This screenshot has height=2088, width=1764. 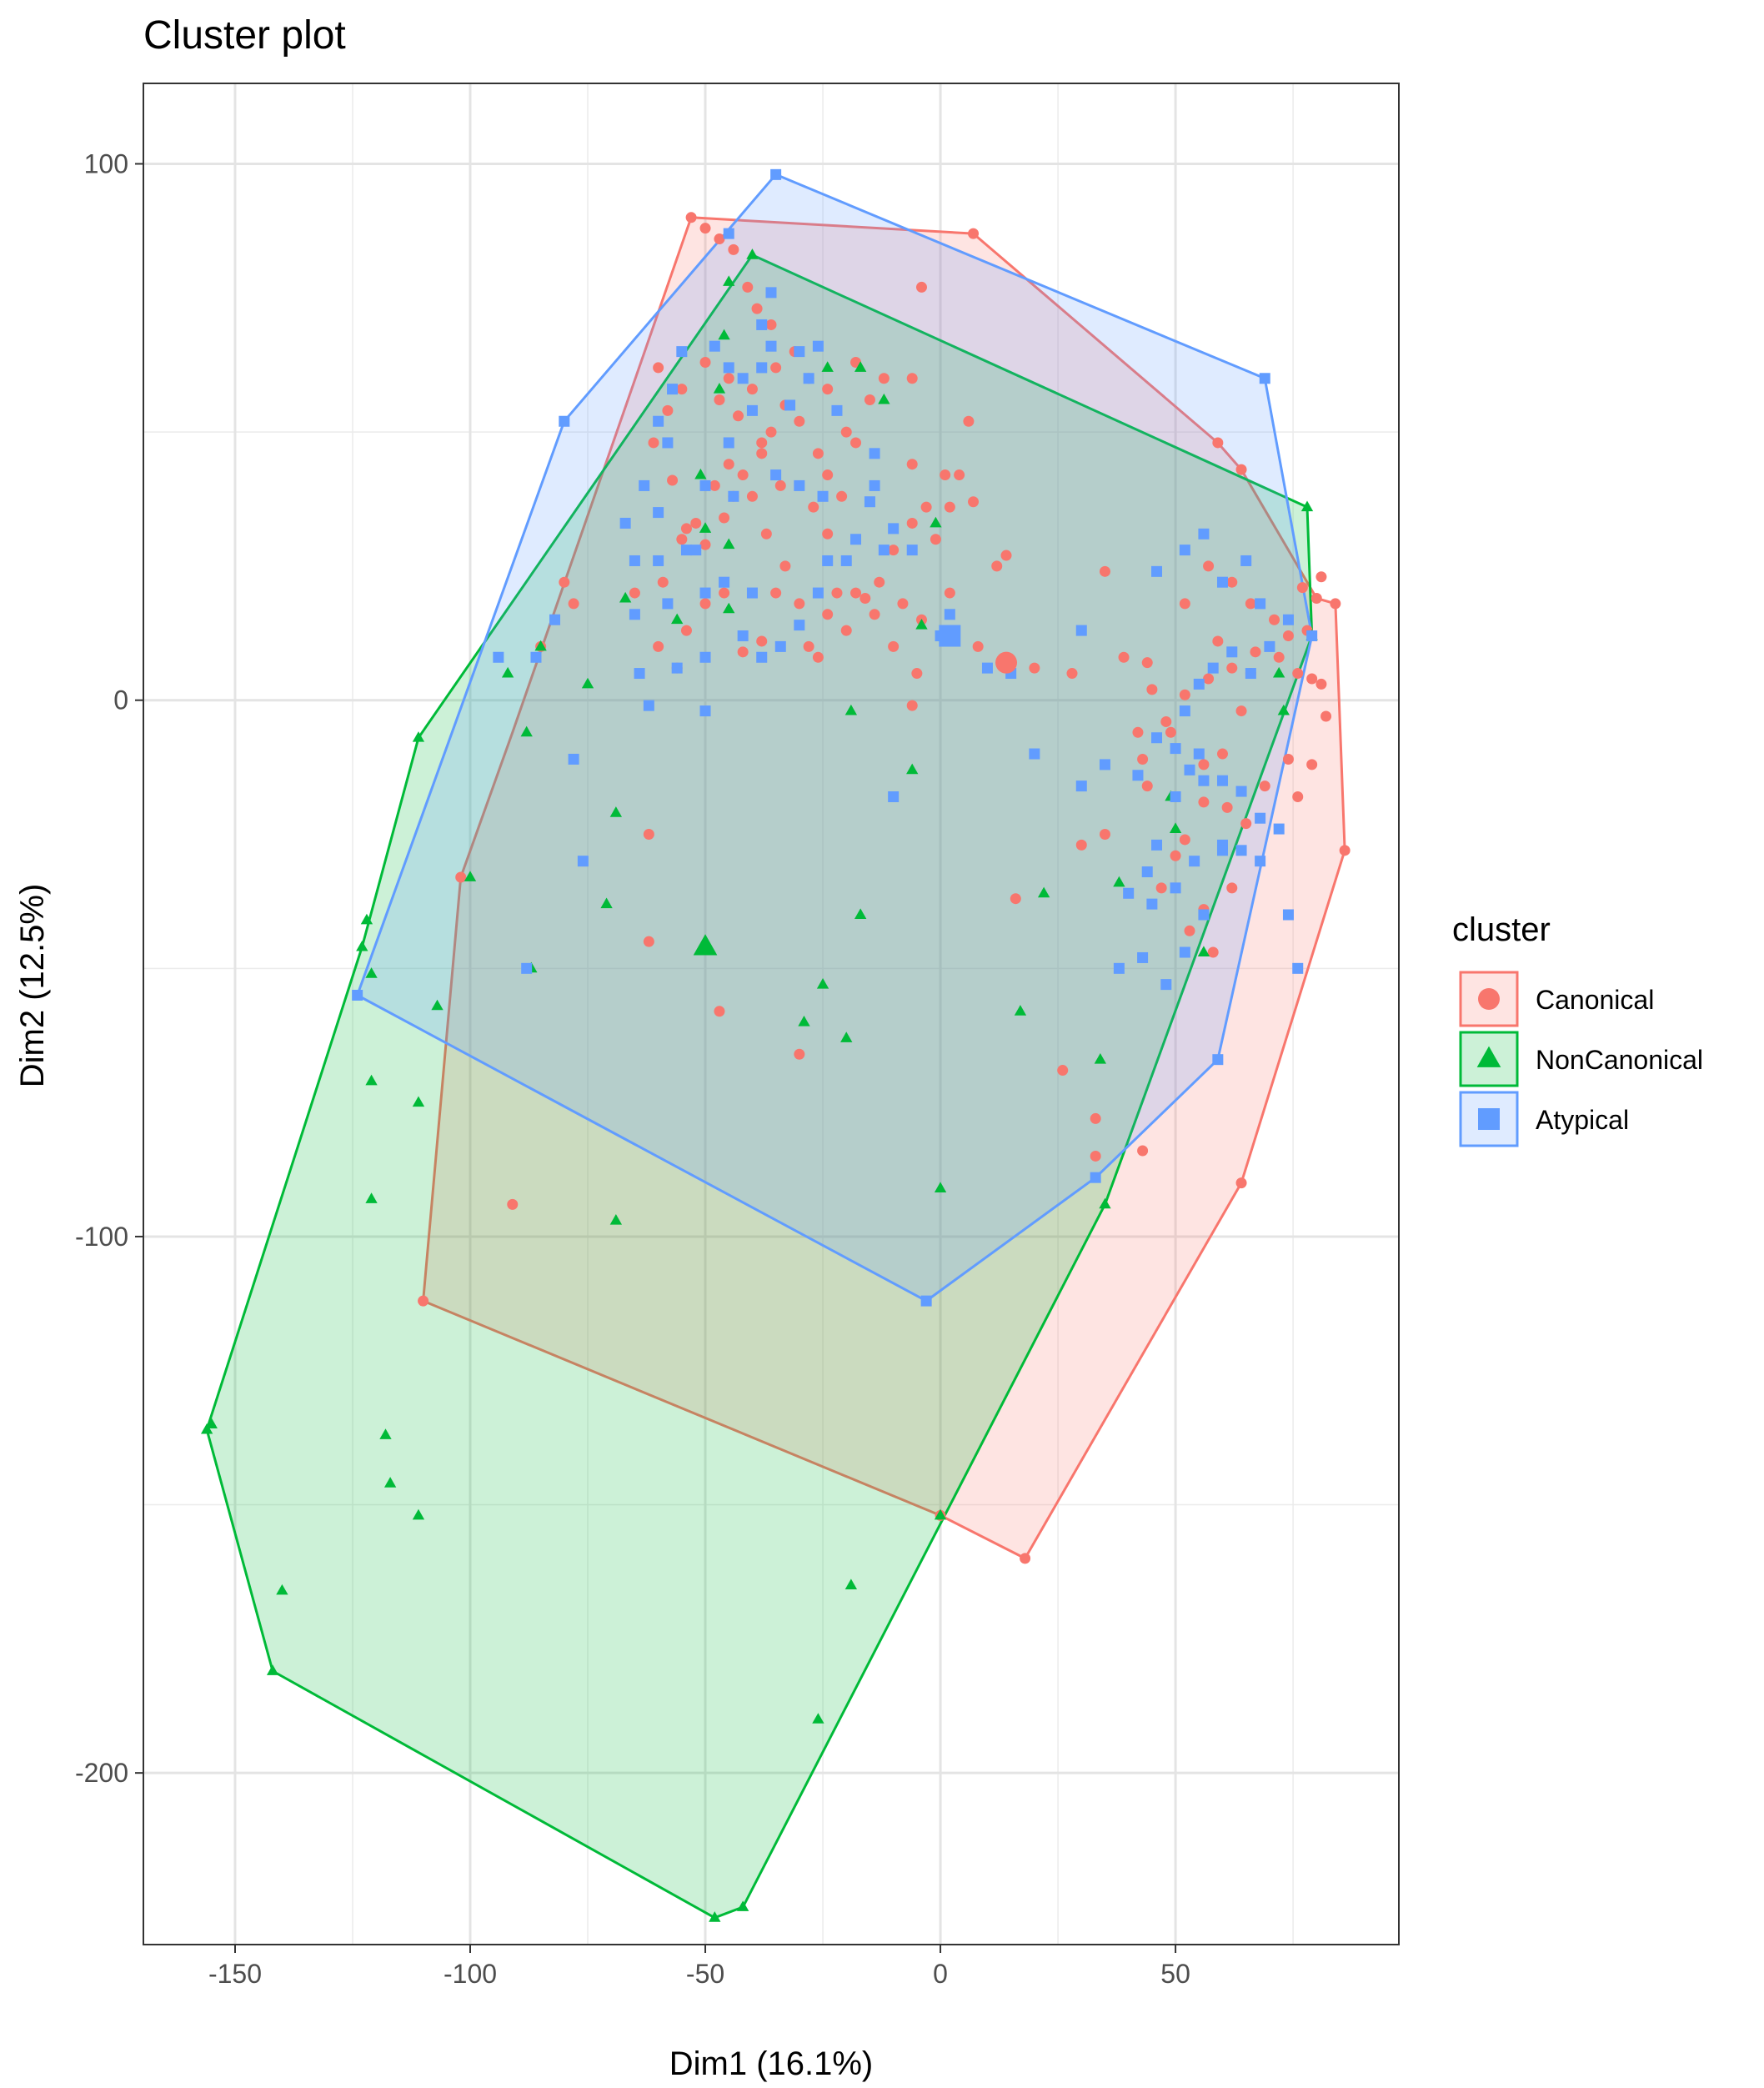 I want to click on legend-label-atypical: Atypical, so click(x=1582, y=1120).